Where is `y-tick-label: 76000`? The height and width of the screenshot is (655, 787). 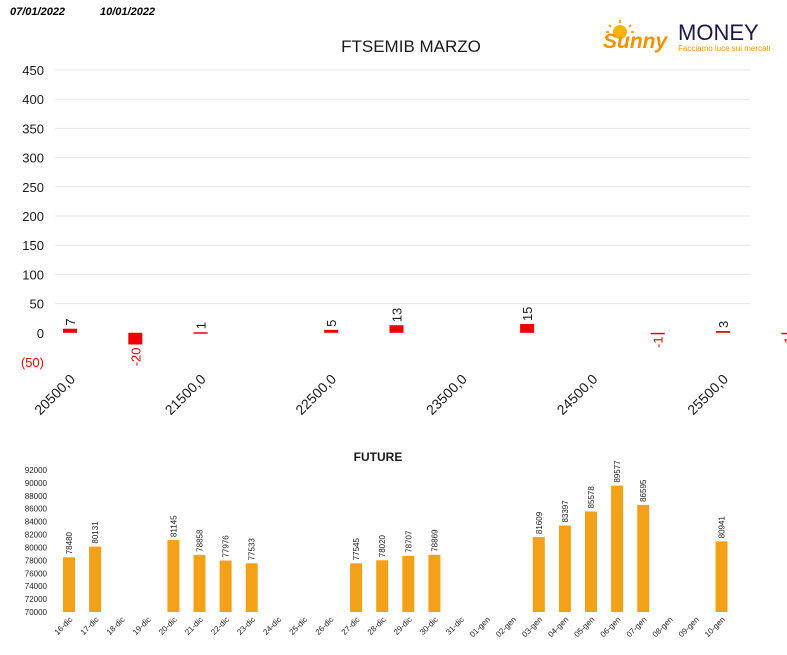 y-tick-label: 76000 is located at coordinates (36, 573).